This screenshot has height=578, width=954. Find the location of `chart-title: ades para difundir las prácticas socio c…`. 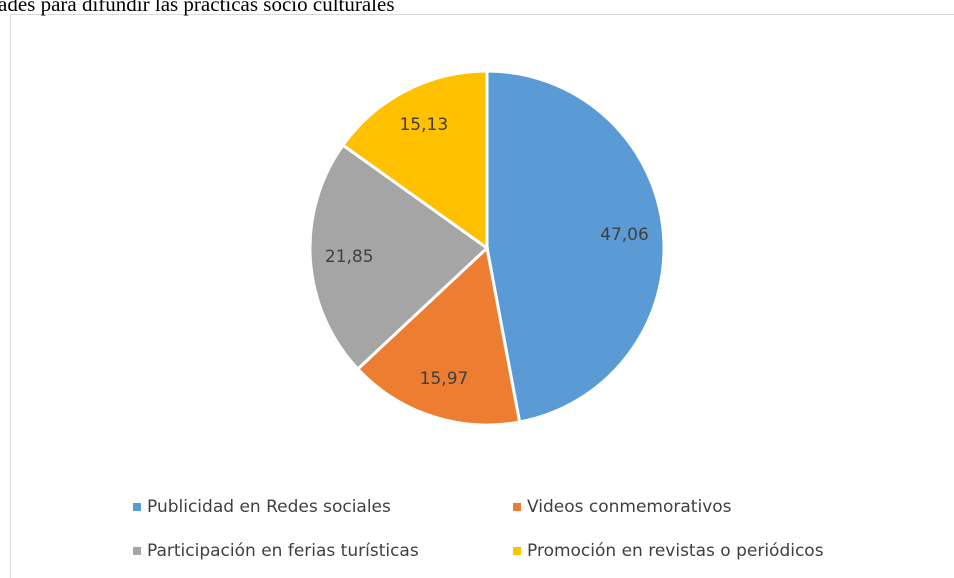

chart-title: ades para difundir las prácticas socio c… is located at coordinates (197, 8).